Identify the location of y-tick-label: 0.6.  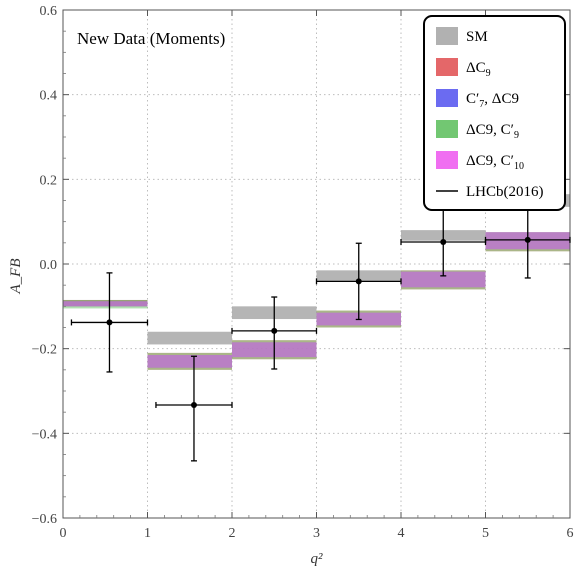
(49, 11).